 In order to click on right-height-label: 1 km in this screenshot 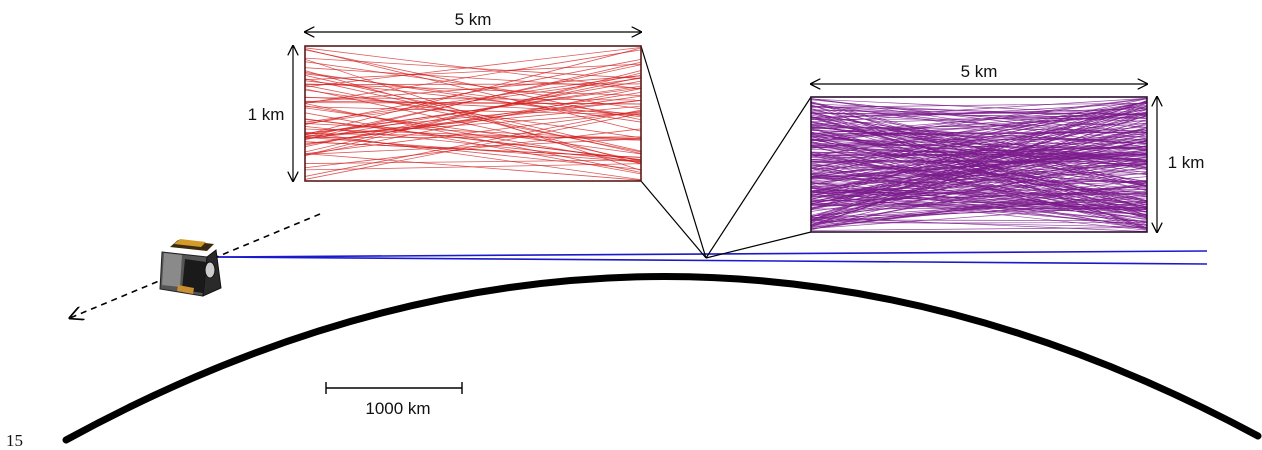, I will do `click(1186, 162)`.